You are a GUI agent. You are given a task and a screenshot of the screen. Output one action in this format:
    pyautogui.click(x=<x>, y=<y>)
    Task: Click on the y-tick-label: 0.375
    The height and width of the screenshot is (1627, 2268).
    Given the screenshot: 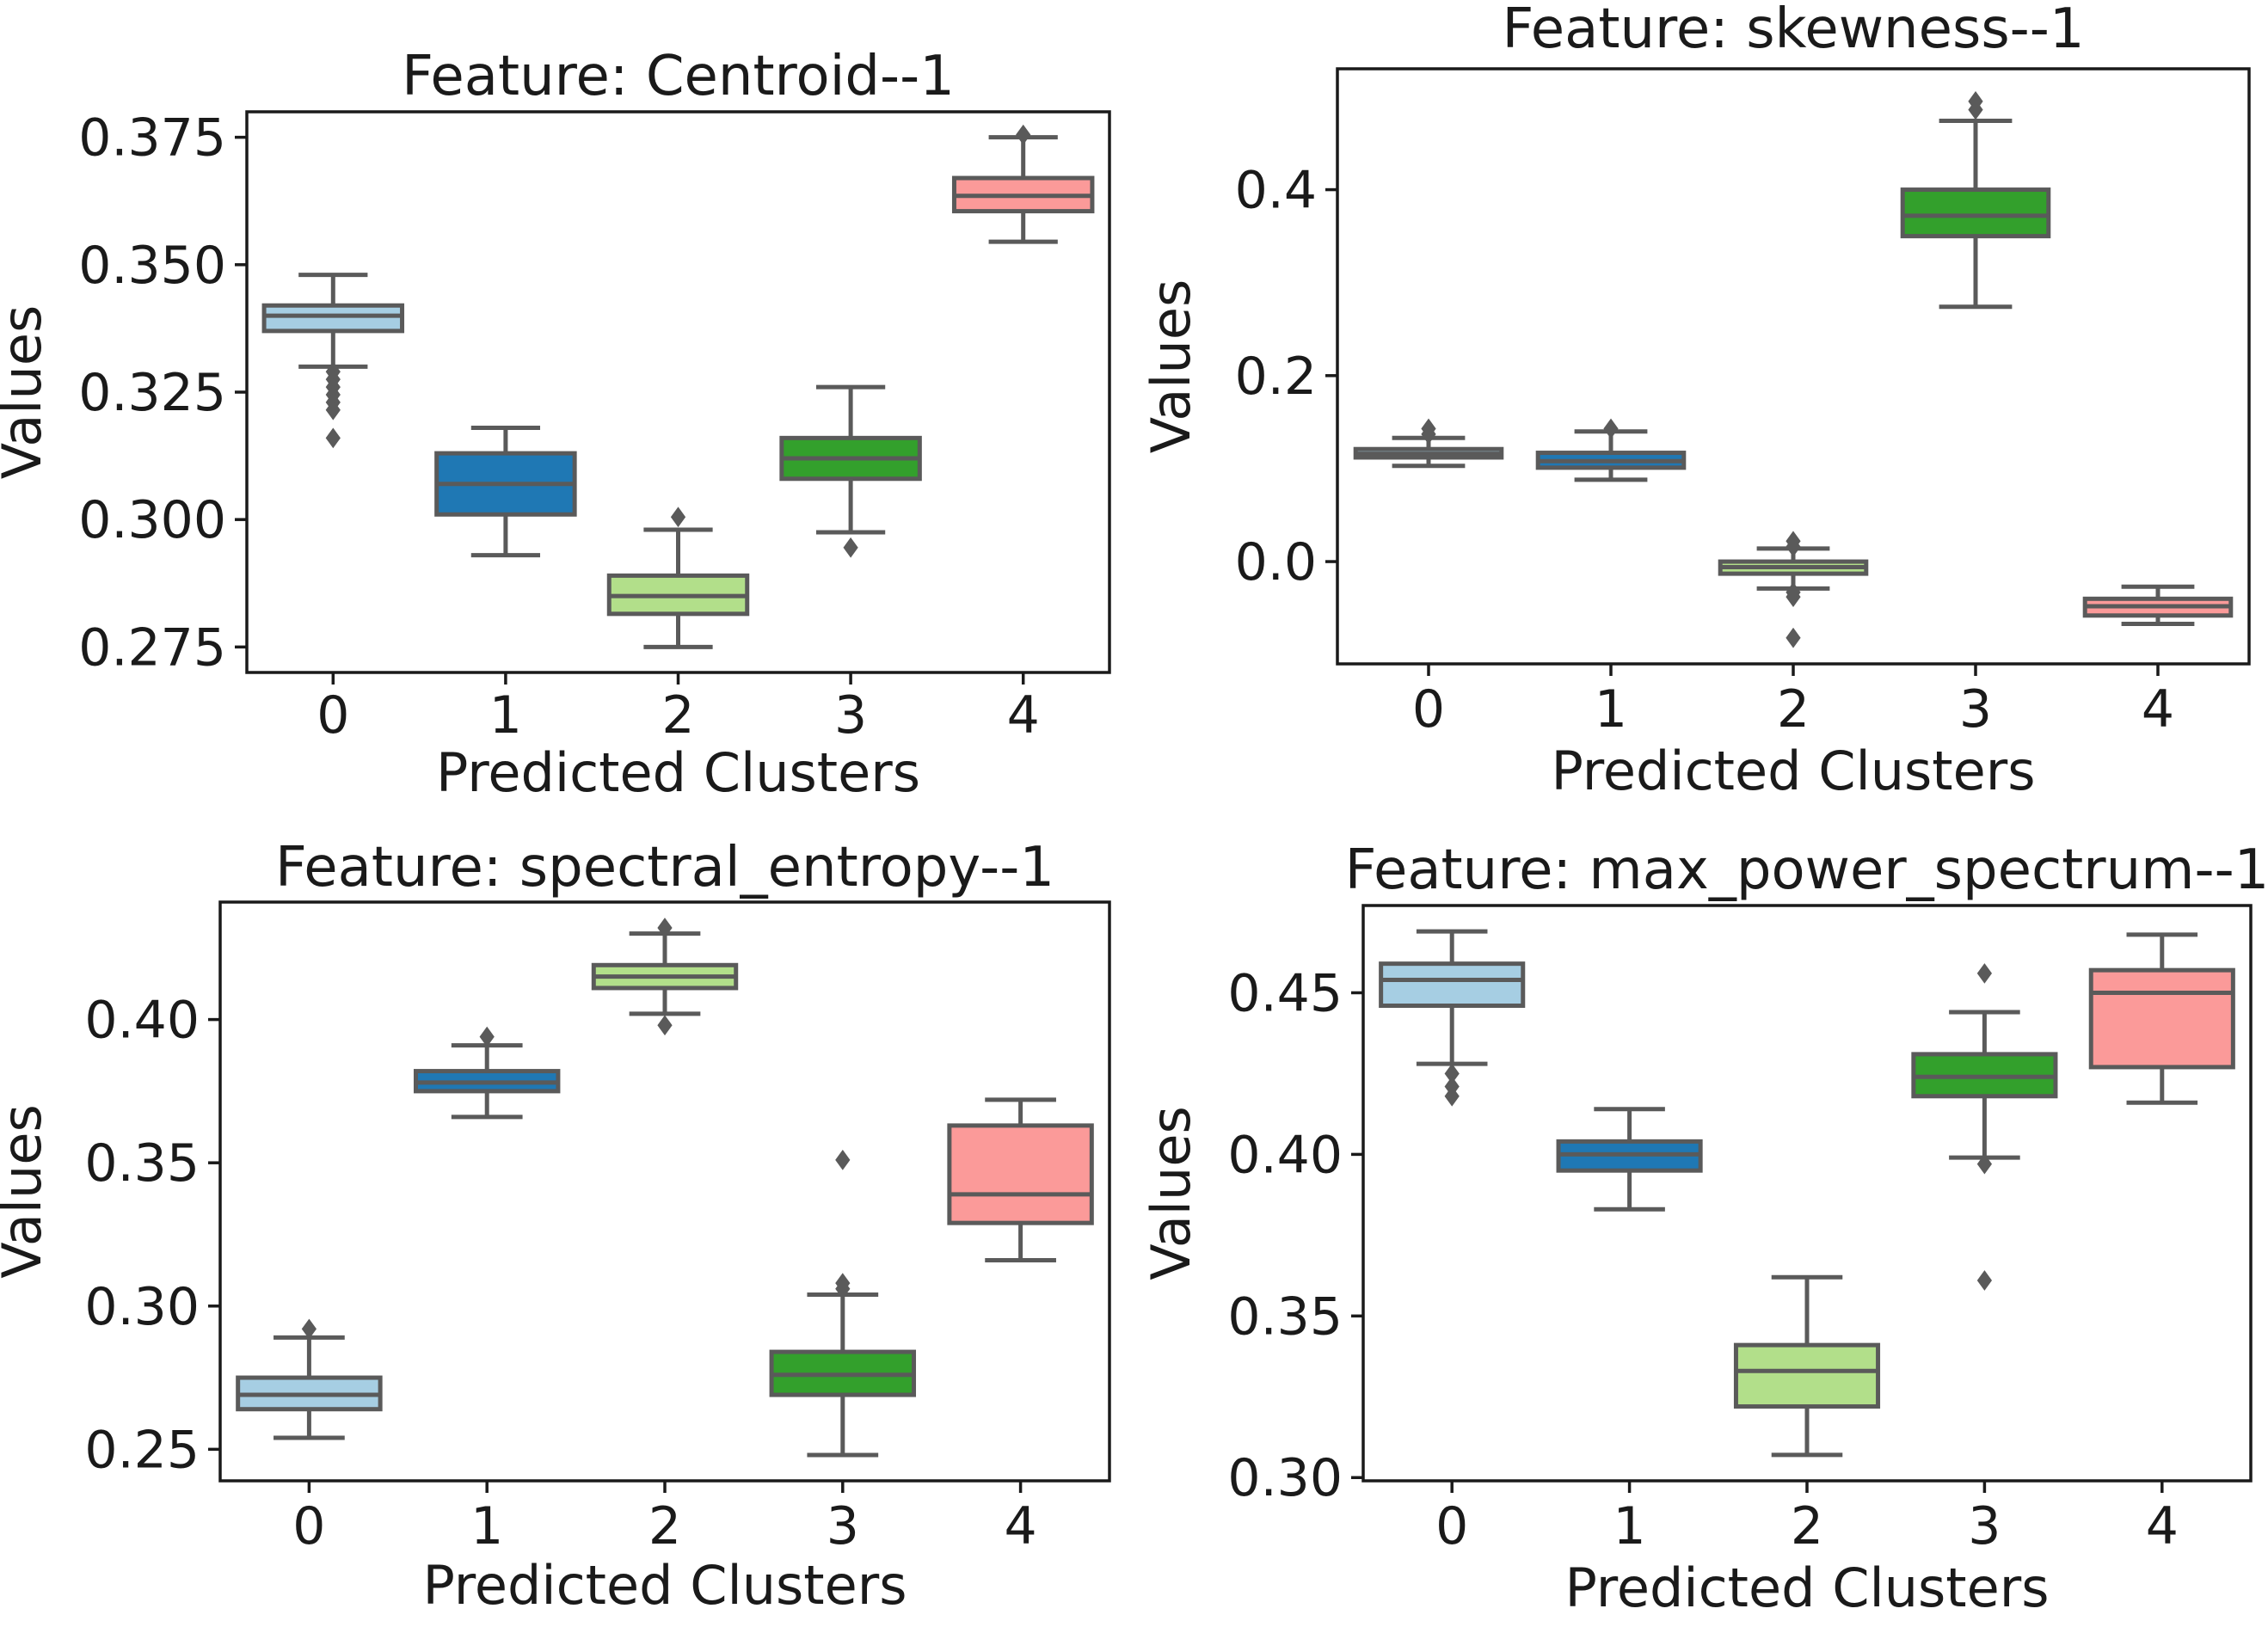 What is the action you would take?
    pyautogui.click(x=152, y=138)
    